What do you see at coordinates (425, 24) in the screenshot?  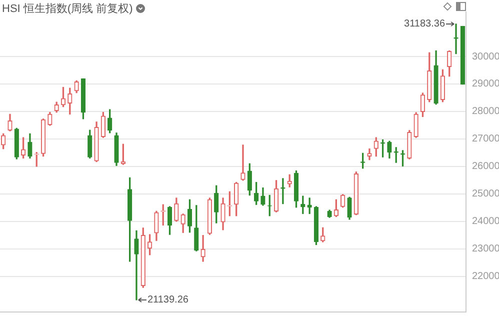 I see `annotation: 31183.36` at bounding box center [425, 24].